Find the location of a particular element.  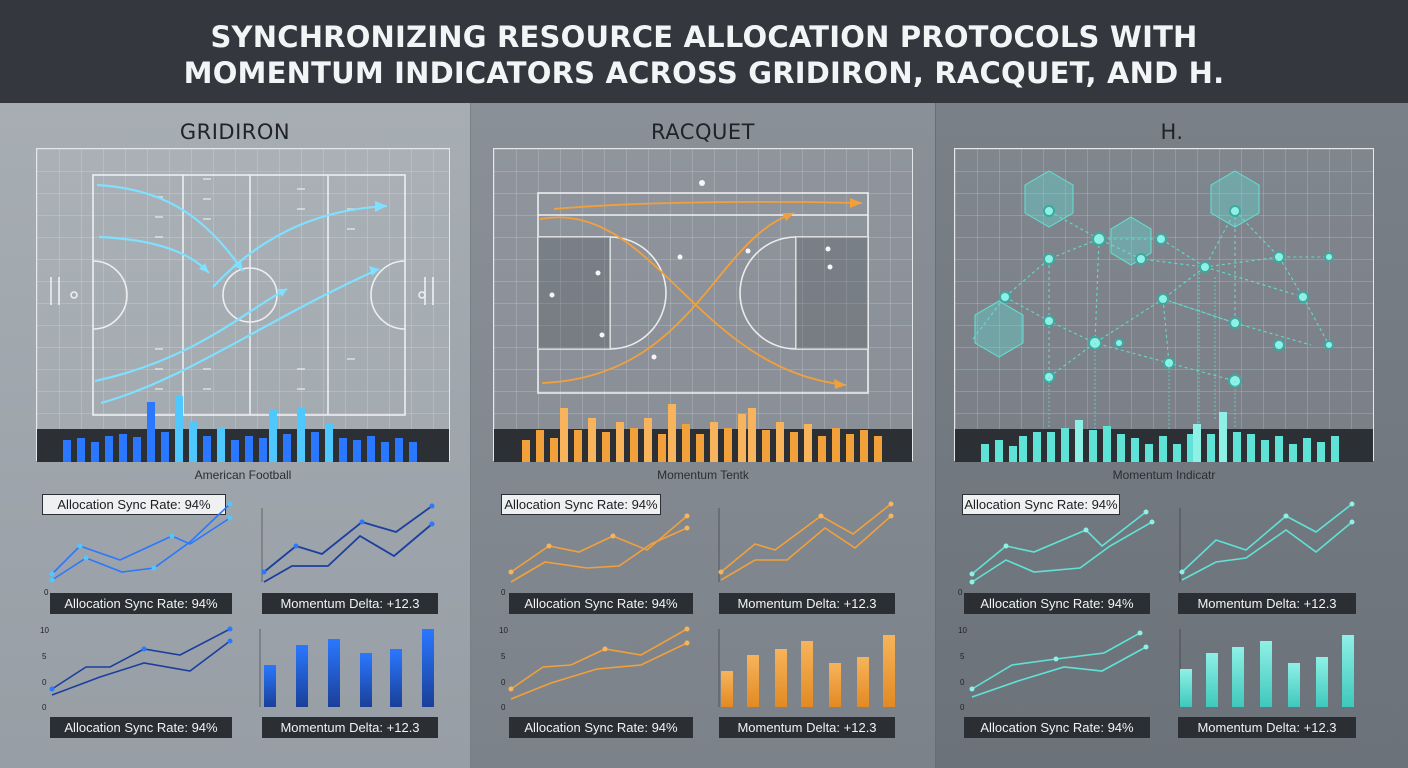

h-field-view: Momentum Indicatr is located at coordinates (1164, 315).